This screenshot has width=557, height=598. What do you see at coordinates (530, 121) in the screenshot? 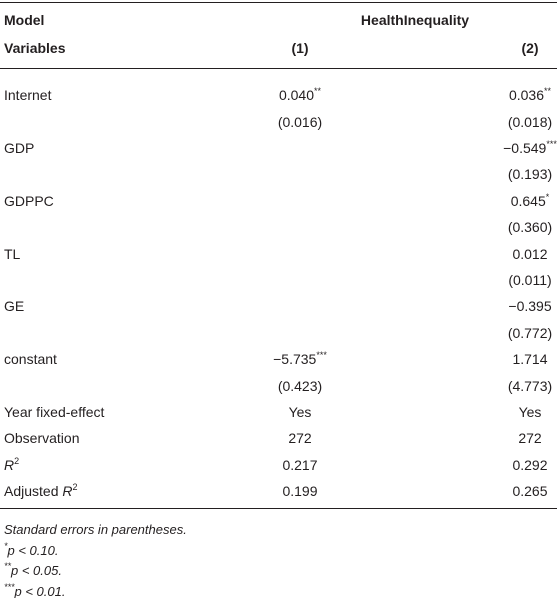
I see `cell: (0.018)` at bounding box center [530, 121].